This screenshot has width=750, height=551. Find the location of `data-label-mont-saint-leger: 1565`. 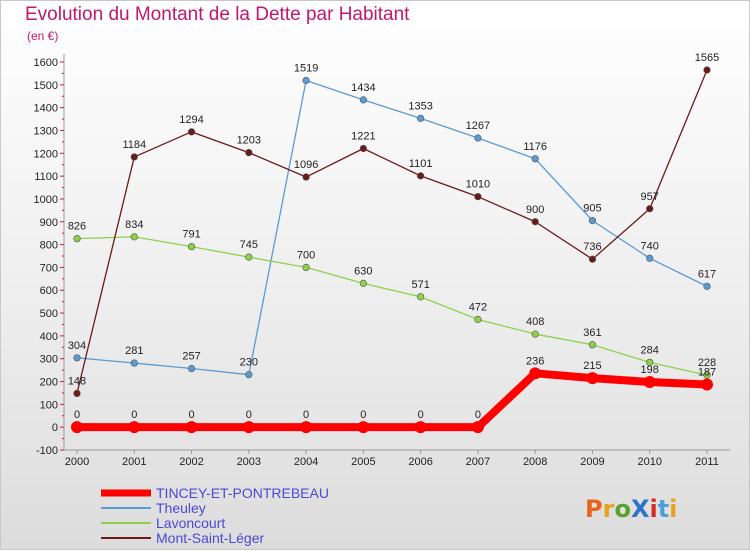

data-label-mont-saint-leger: 1565 is located at coordinates (707, 58).